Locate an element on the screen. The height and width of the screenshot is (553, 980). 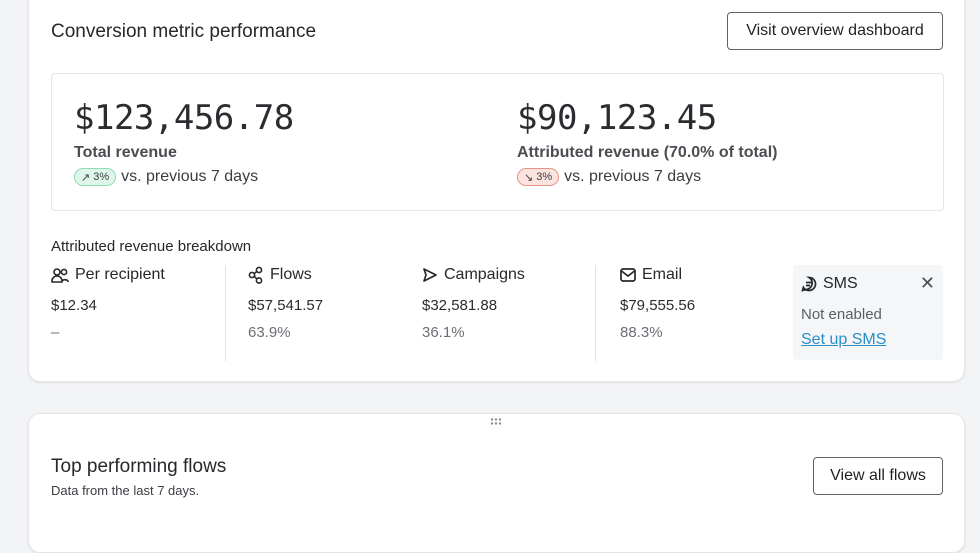
breakdown-title: Attributed revenue breakdown is located at coordinates (151, 246).